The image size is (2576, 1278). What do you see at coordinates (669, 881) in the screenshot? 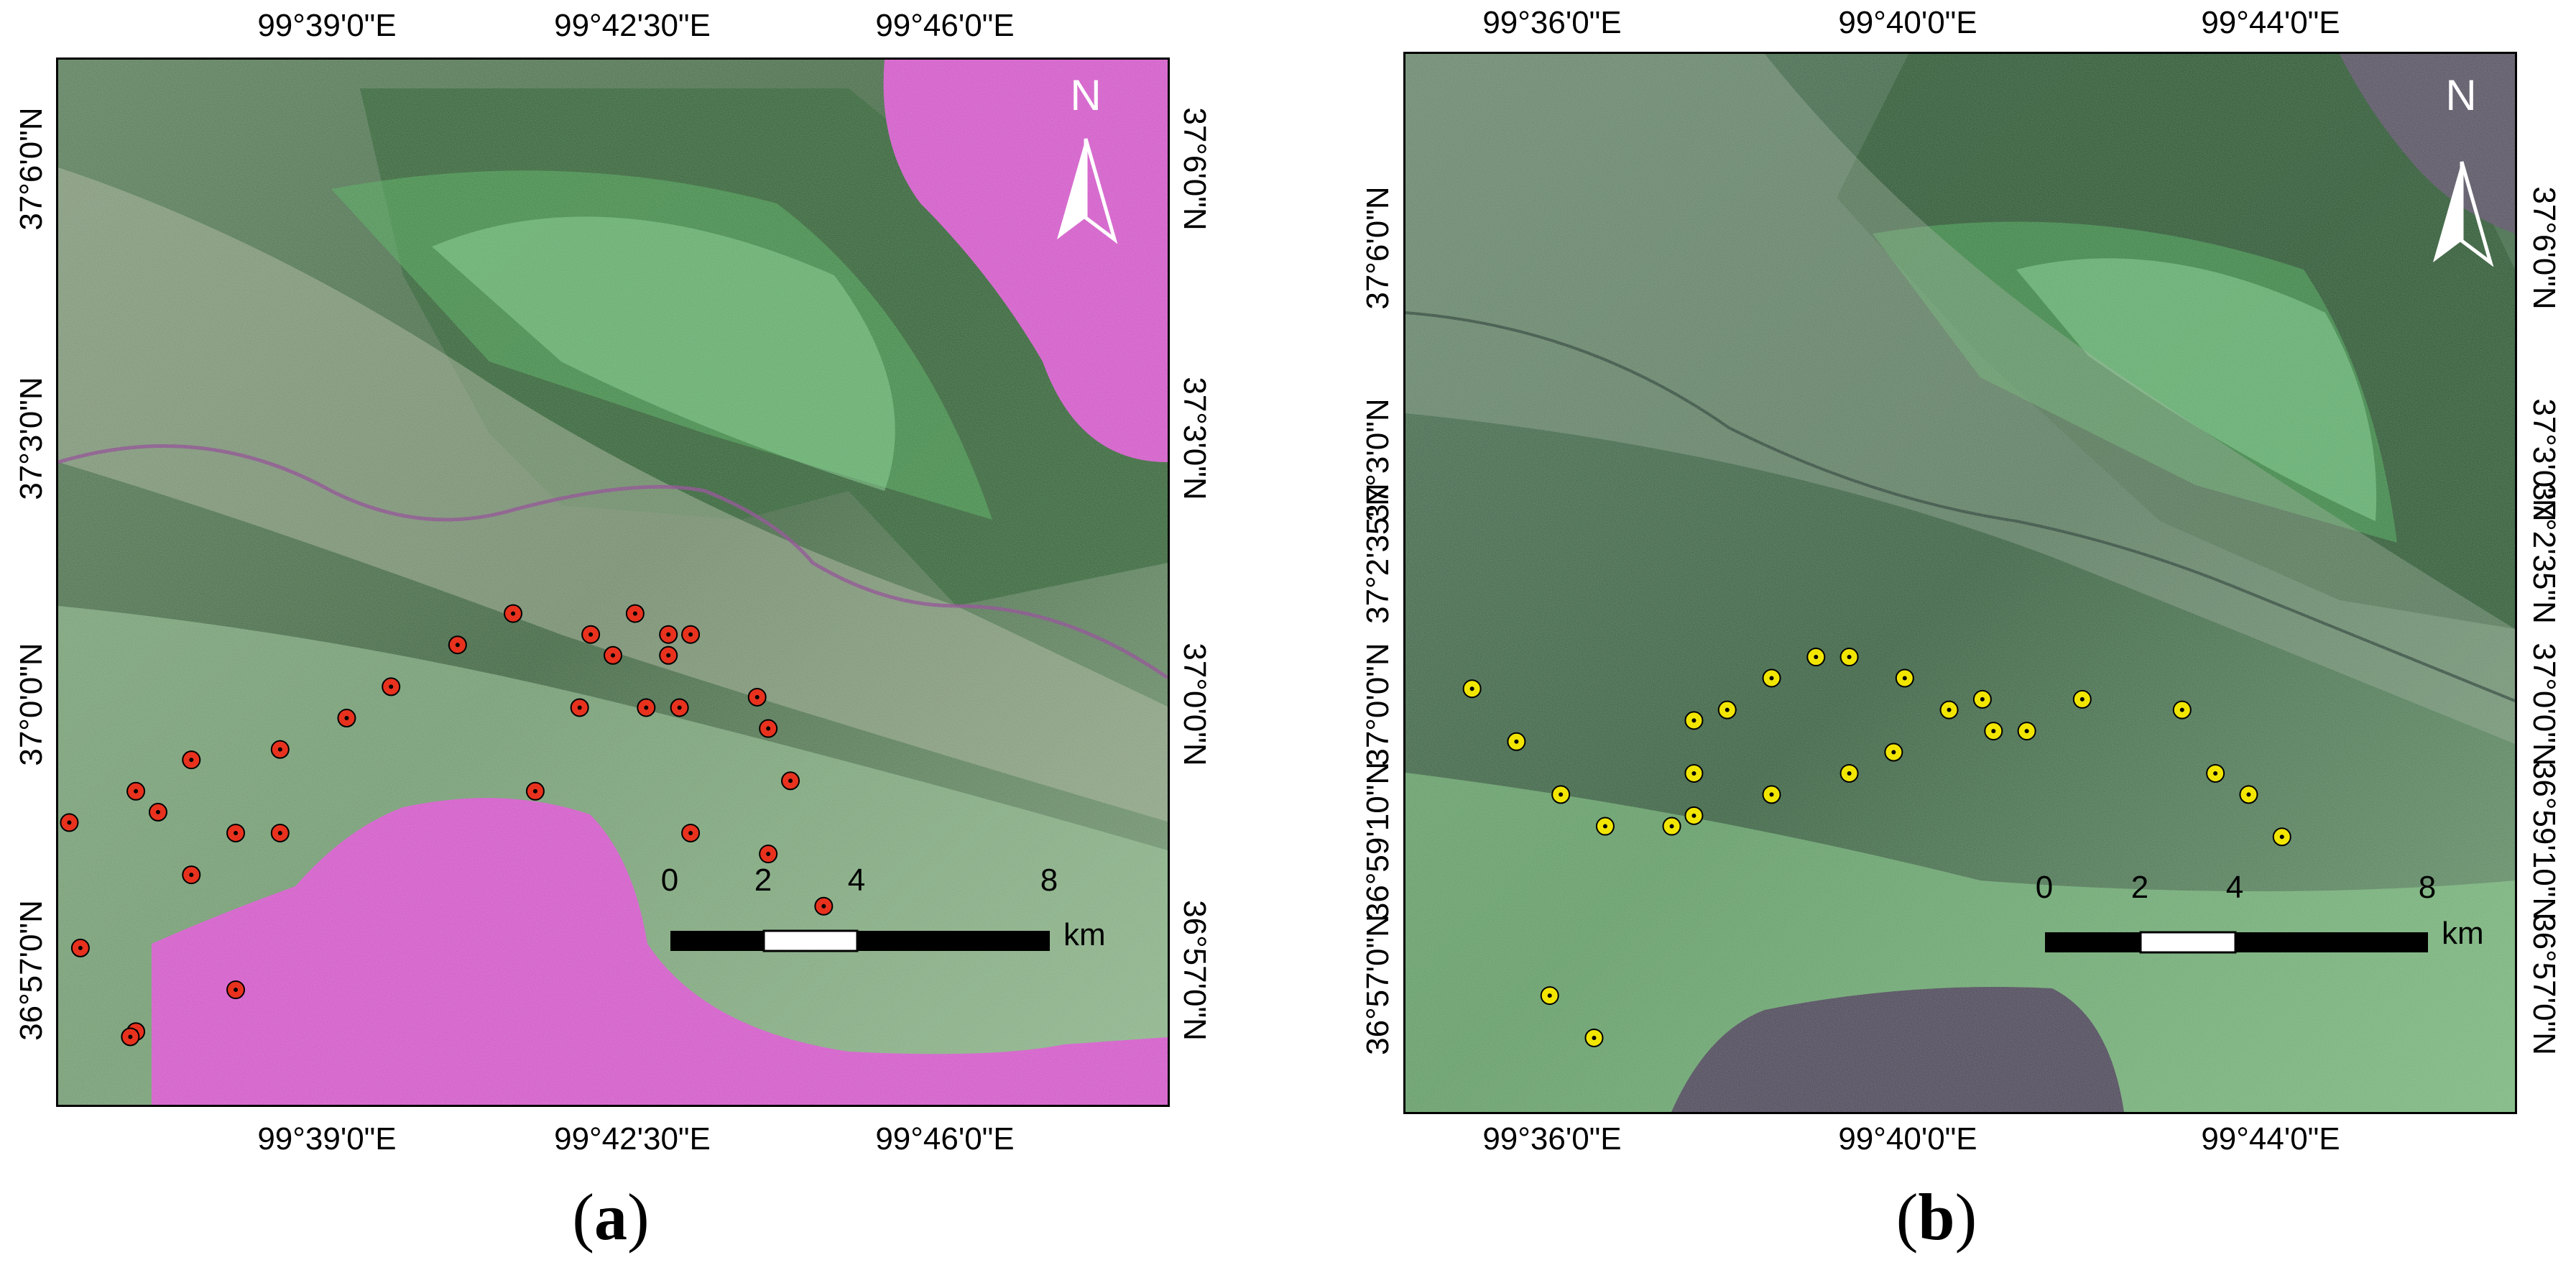
I see `scale-tick-0: 0` at bounding box center [669, 881].